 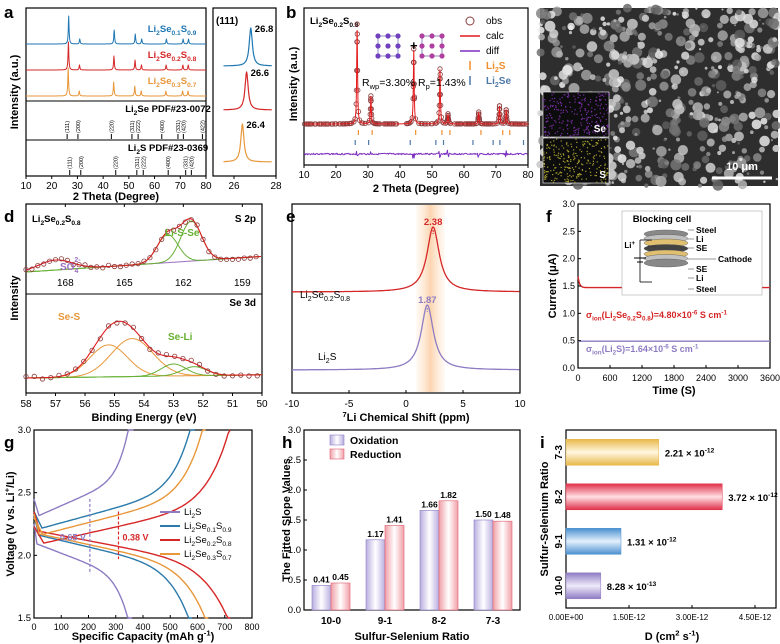 What do you see at coordinates (322, 357) in the screenshot?
I see `label-part: Li` at bounding box center [322, 357].